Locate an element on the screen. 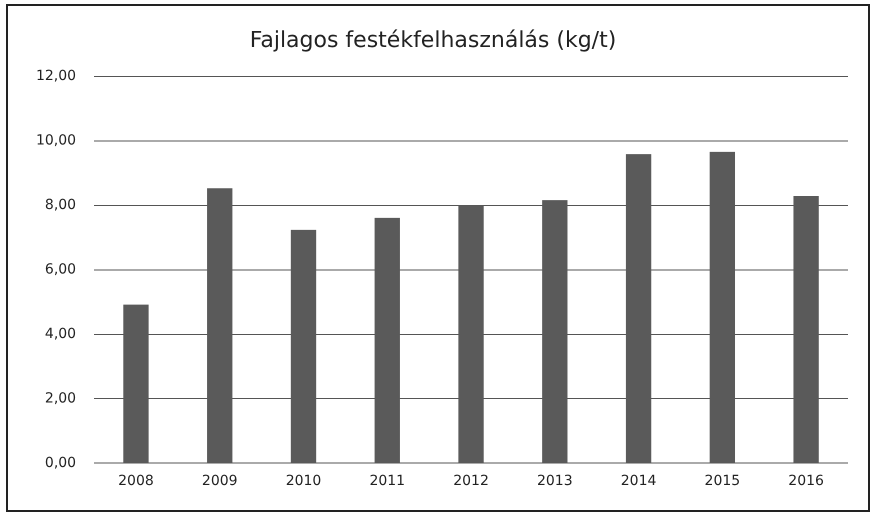 The image size is (877, 518). y-tick-label: 4,00 is located at coordinates (60, 334).